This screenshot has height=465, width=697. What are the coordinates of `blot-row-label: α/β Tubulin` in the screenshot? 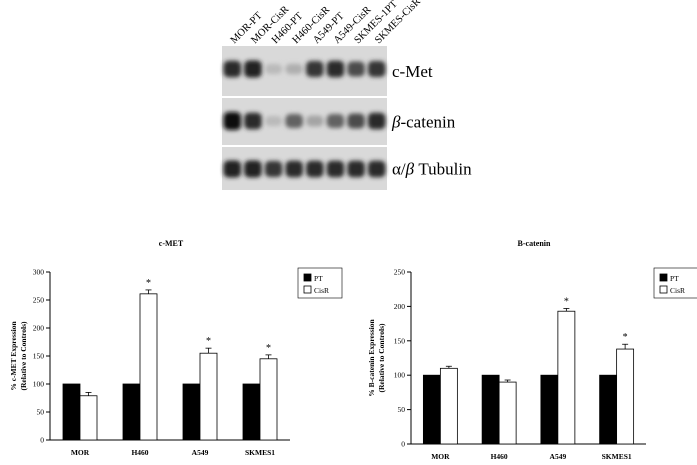 It's located at (432, 169).